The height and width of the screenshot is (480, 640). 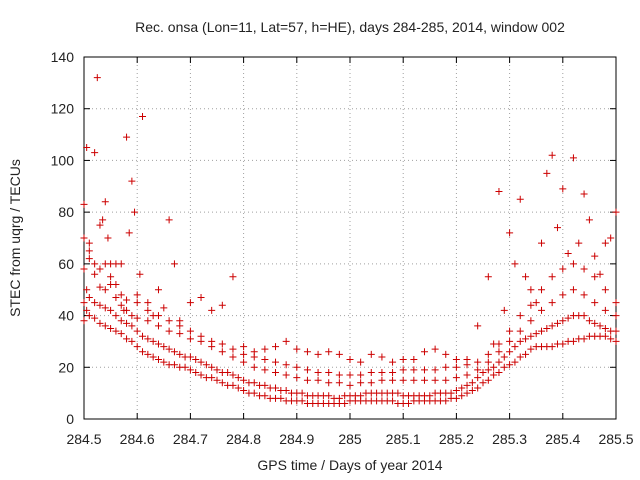 I want to click on y-tick-label: 100, so click(x=63, y=160).